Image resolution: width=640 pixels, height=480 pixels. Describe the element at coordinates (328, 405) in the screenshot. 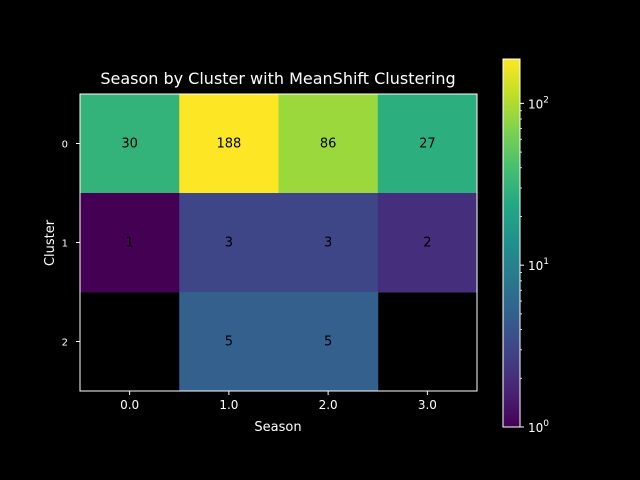

I see `x-tick-label: 2.0` at that location.